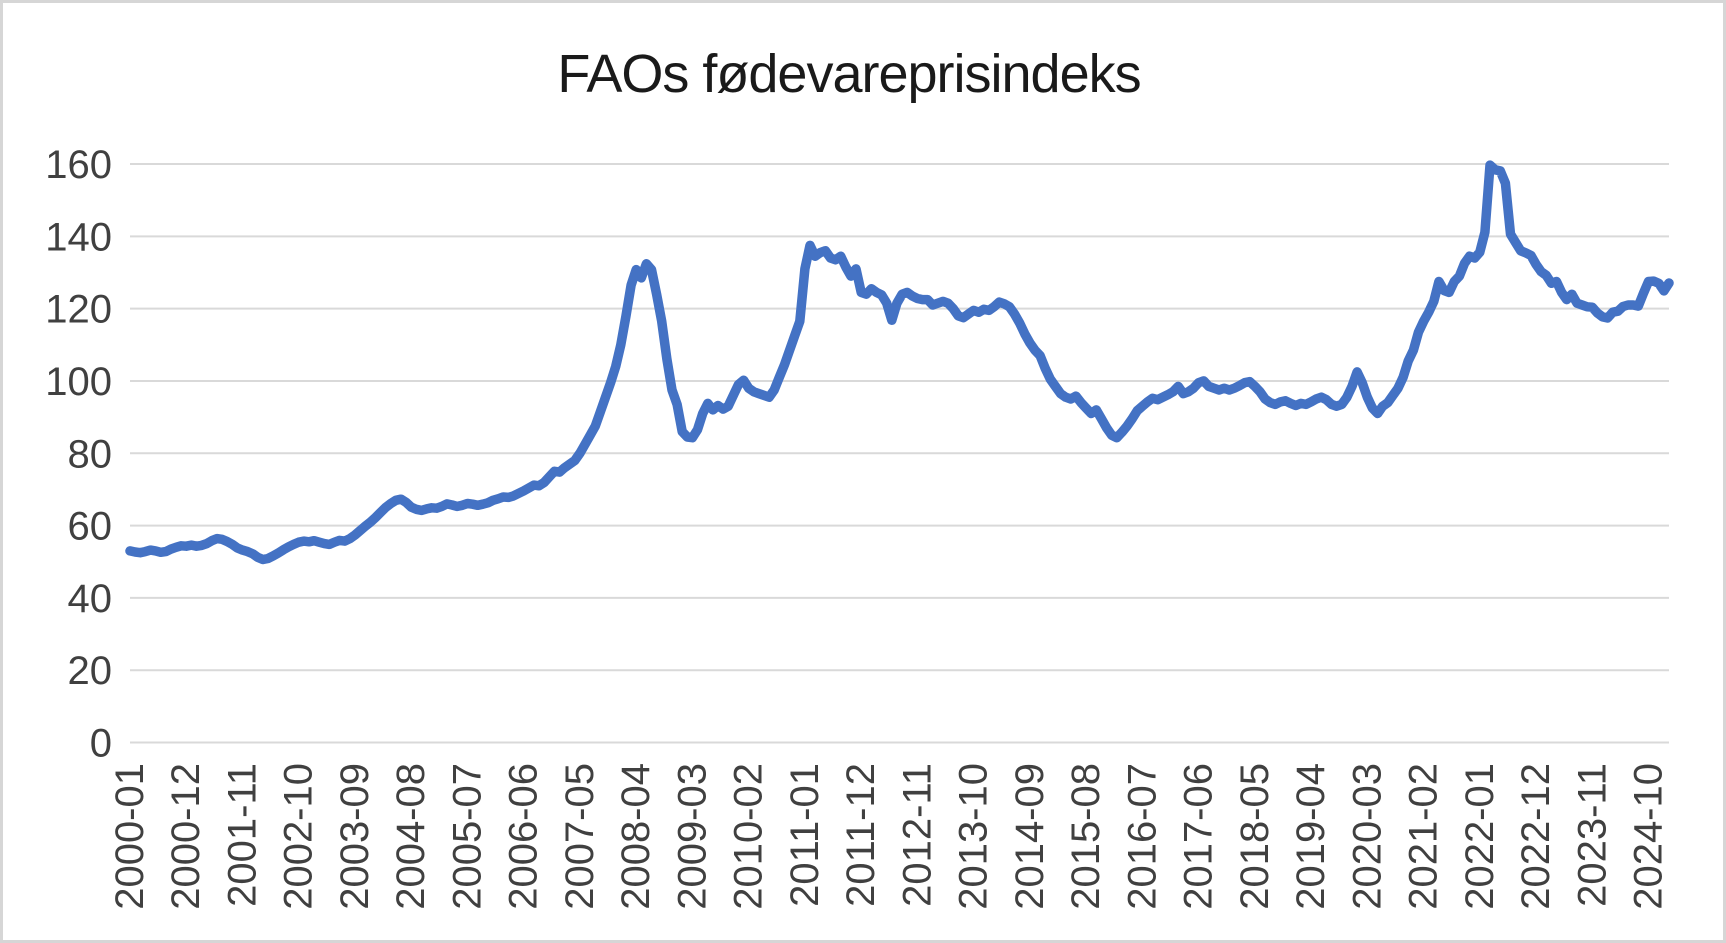 This screenshot has height=943, width=1726. Describe the element at coordinates (186, 836) in the screenshot. I see `x-tick-label: 2000-12` at that location.